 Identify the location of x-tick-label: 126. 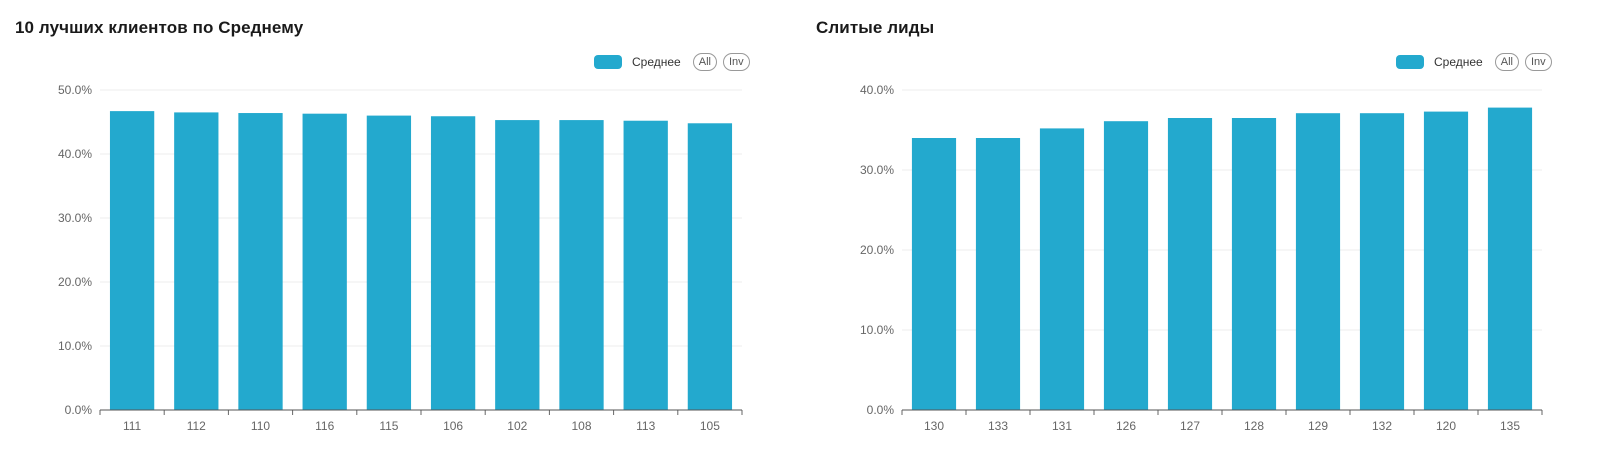
(1126, 426).